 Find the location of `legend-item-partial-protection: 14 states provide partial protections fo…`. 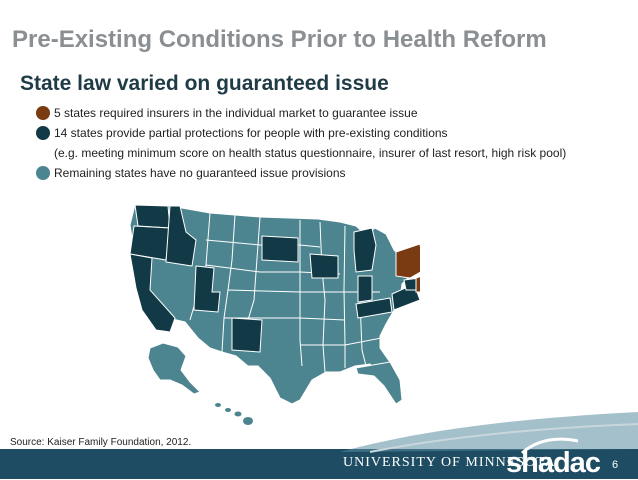

legend-item-partial-protection: 14 states provide partial protections fo… is located at coordinates (336, 133).